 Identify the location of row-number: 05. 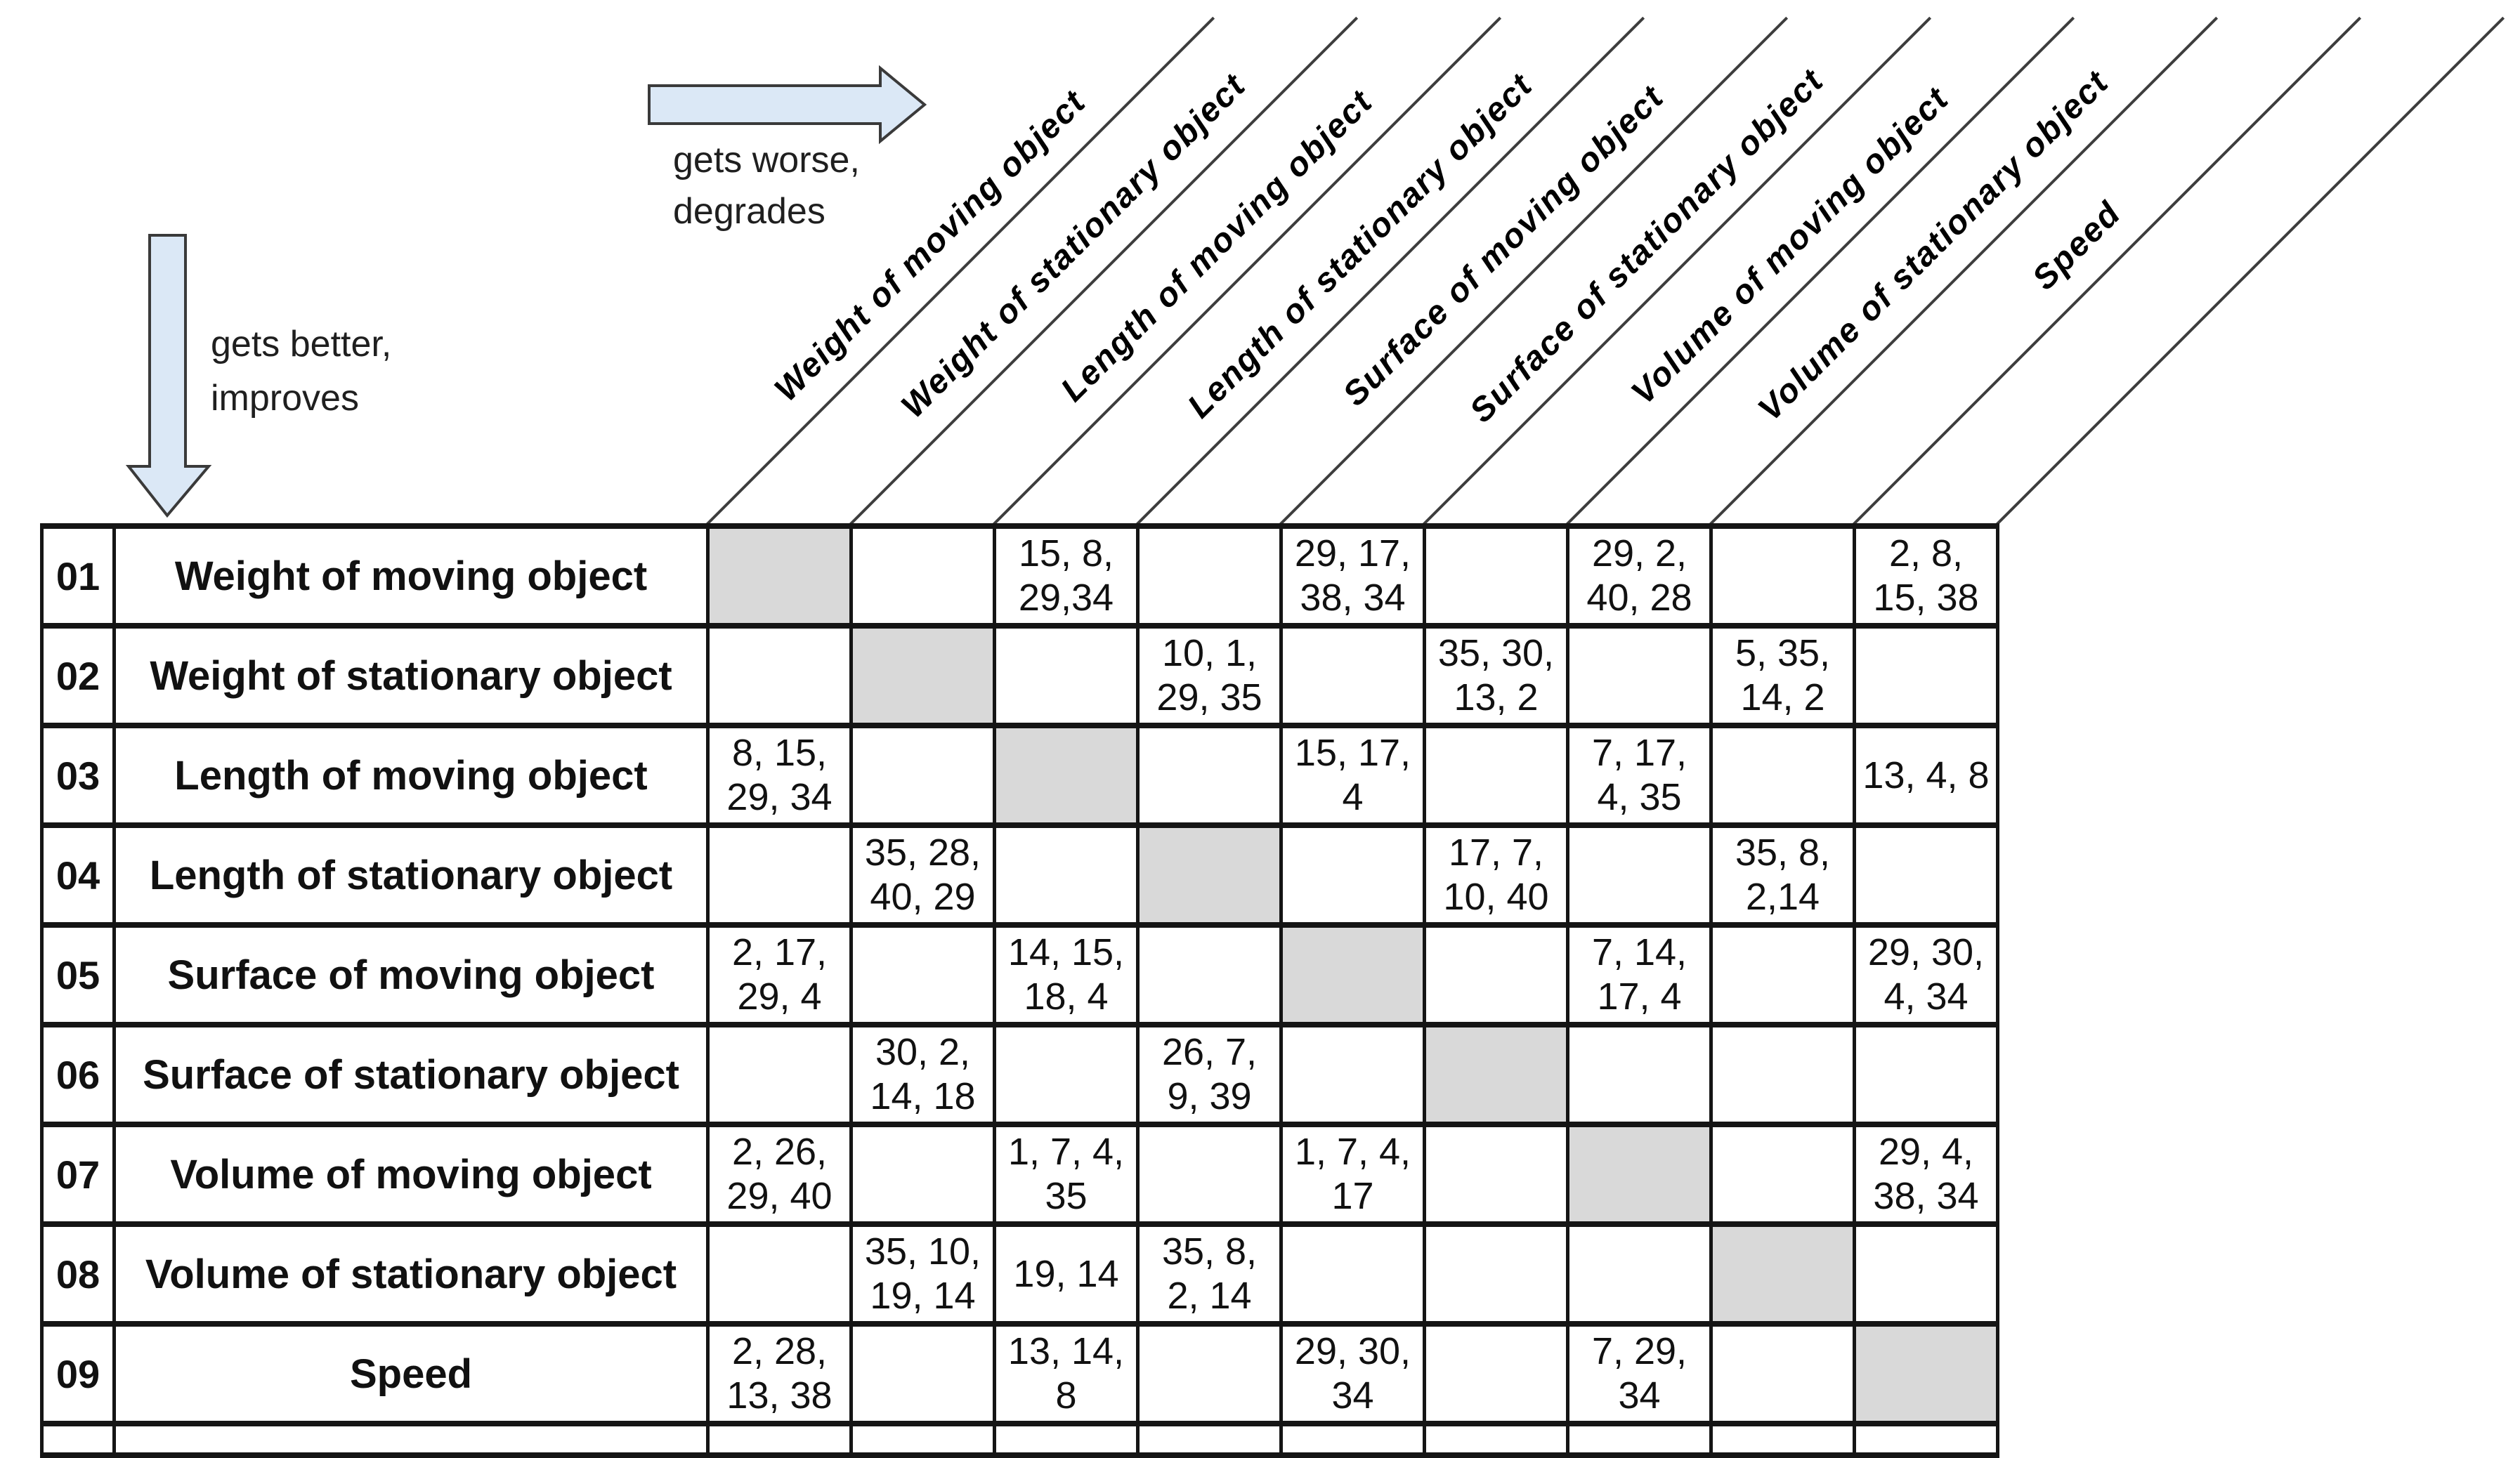
(78, 974).